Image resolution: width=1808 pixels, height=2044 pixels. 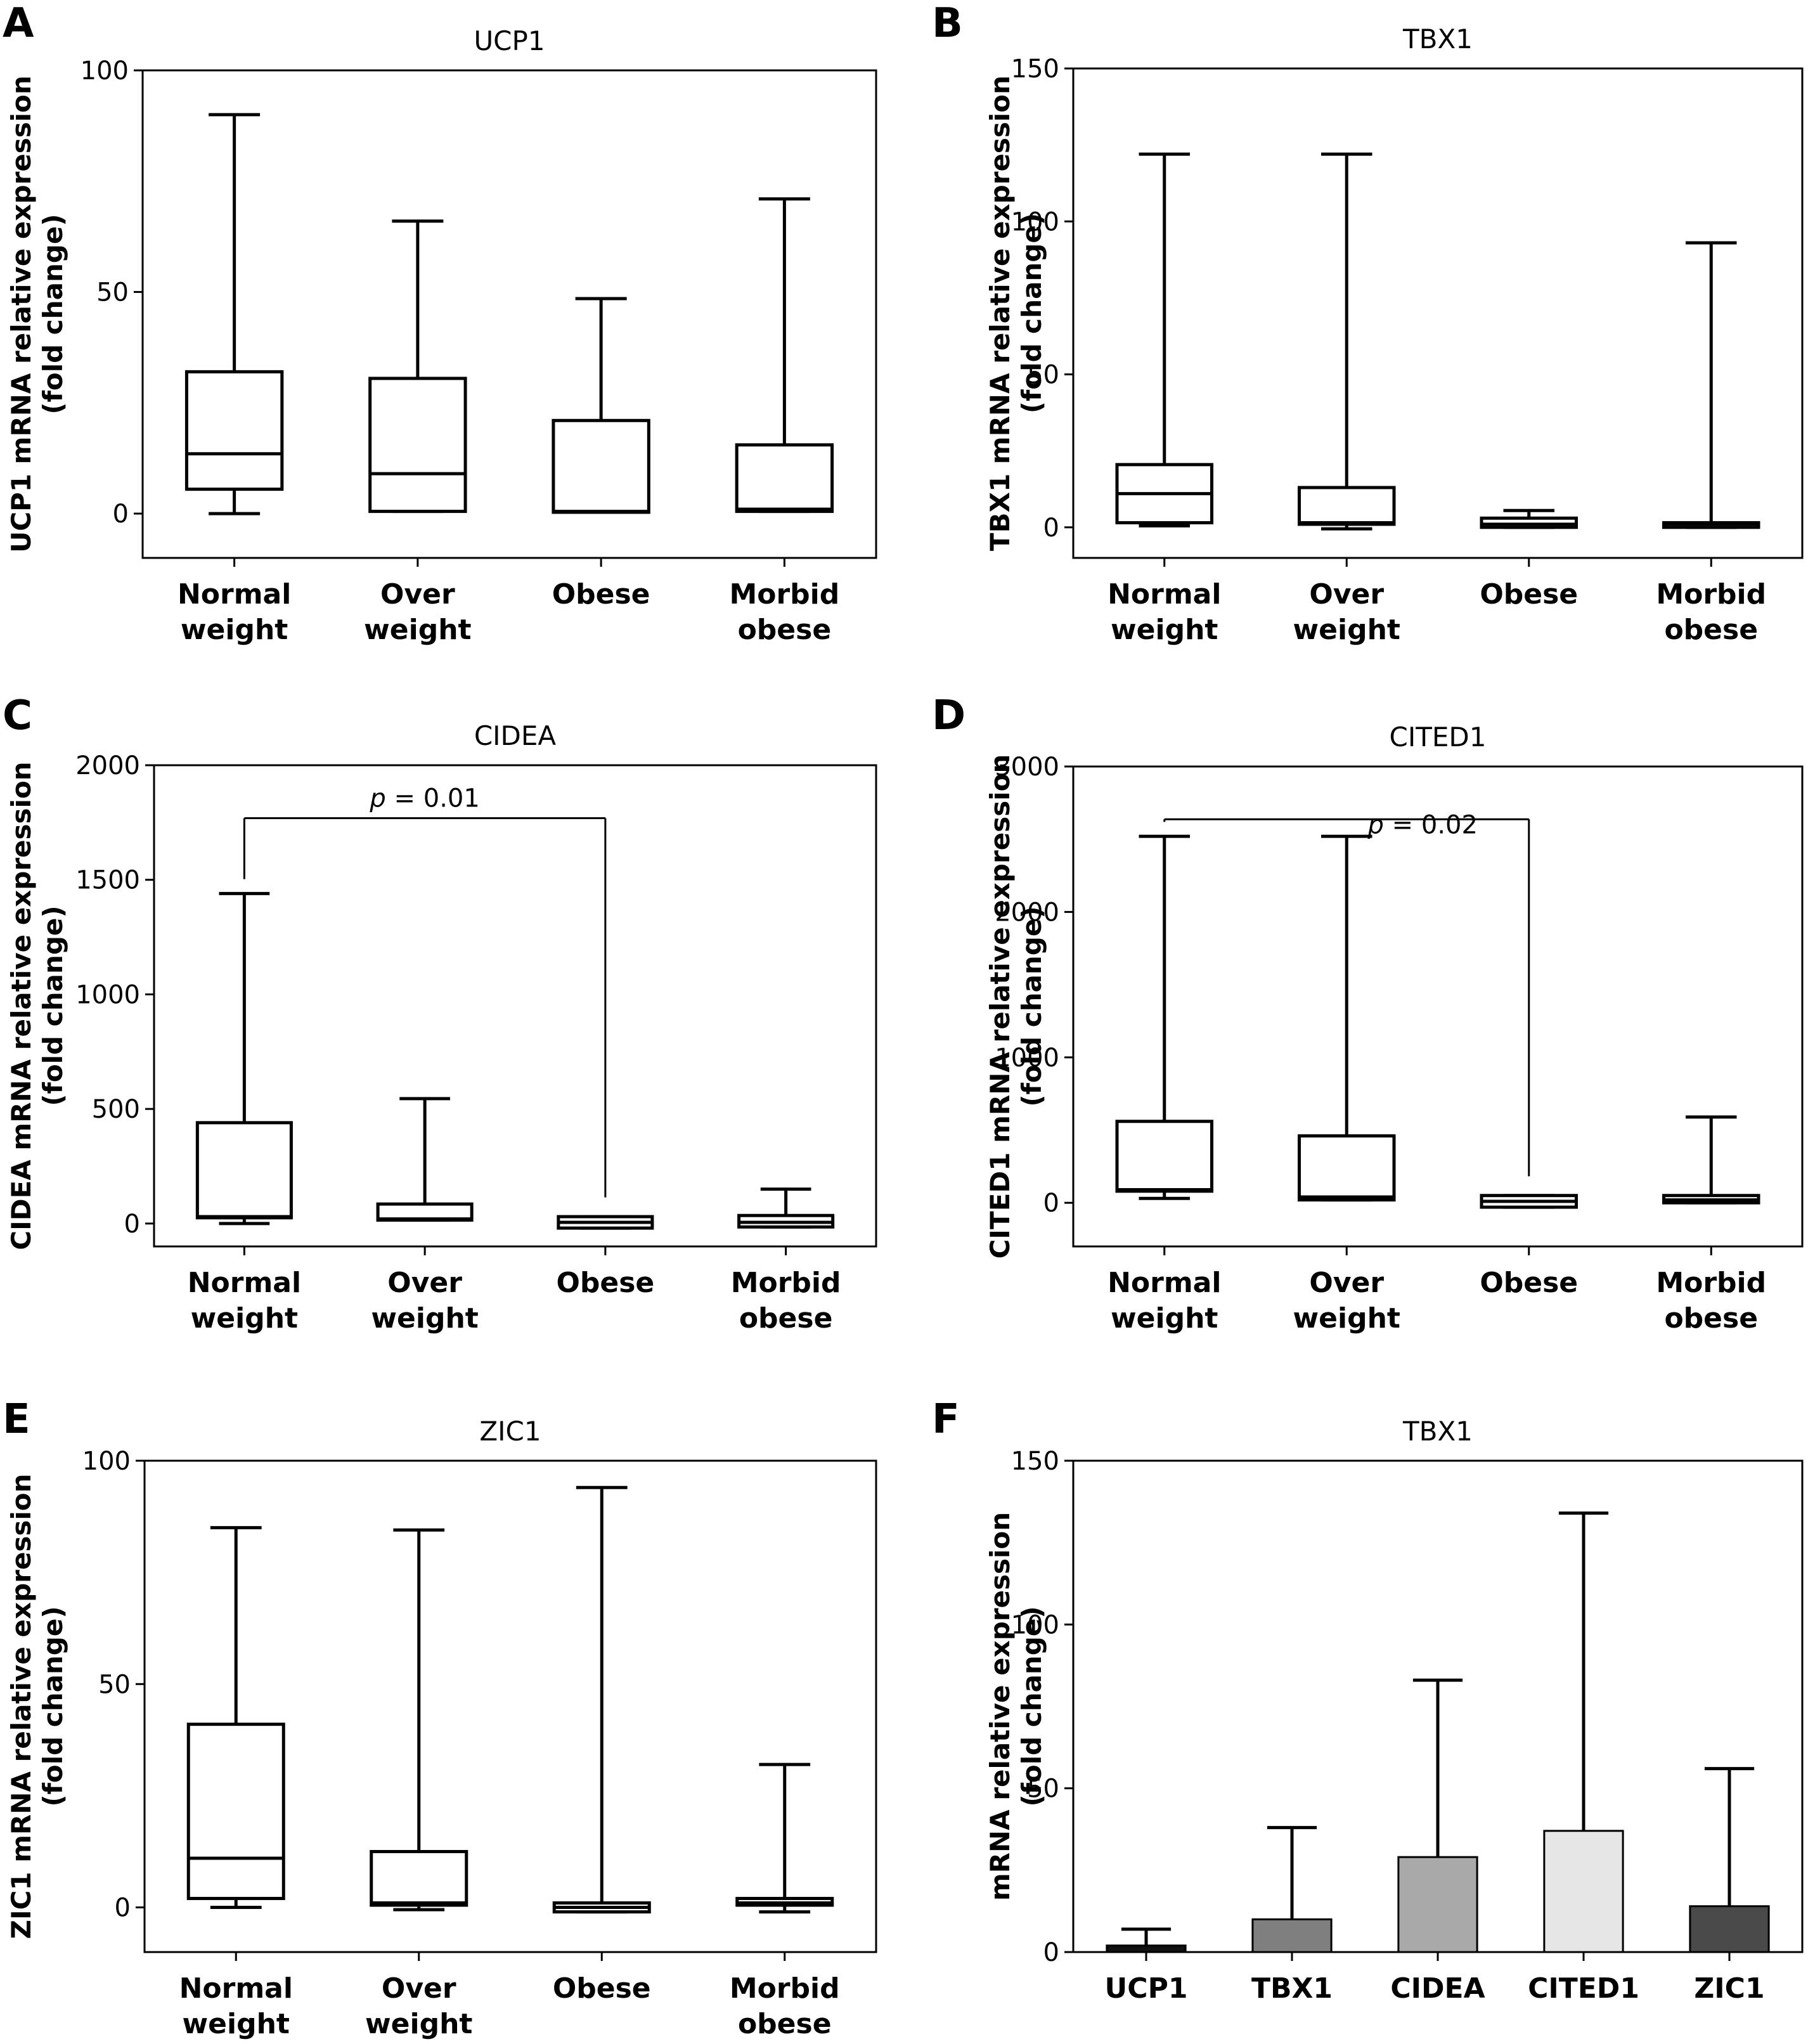 I want to click on panel-letter: D, so click(x=948, y=716).